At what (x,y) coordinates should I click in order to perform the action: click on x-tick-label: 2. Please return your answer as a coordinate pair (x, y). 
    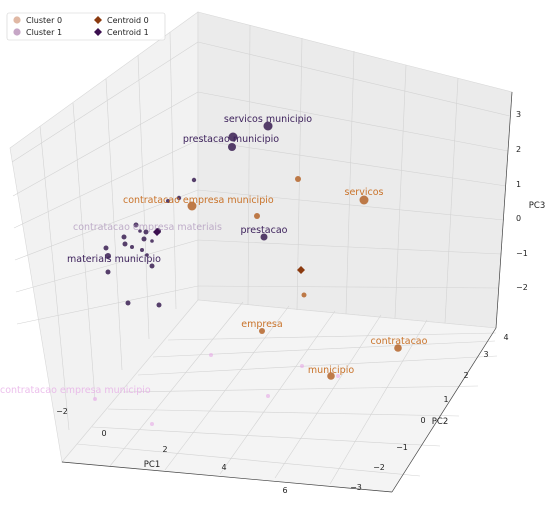
    Looking at the image, I should click on (164, 449).